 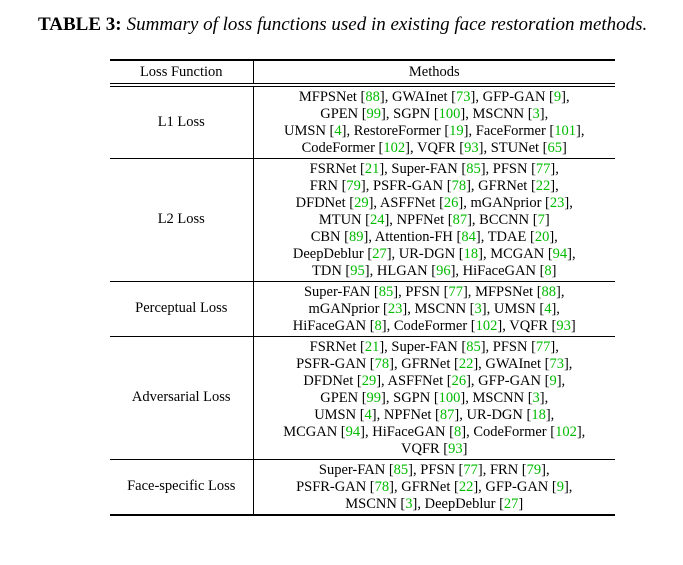 I want to click on citation-link: 96, so click(x=443, y=270).